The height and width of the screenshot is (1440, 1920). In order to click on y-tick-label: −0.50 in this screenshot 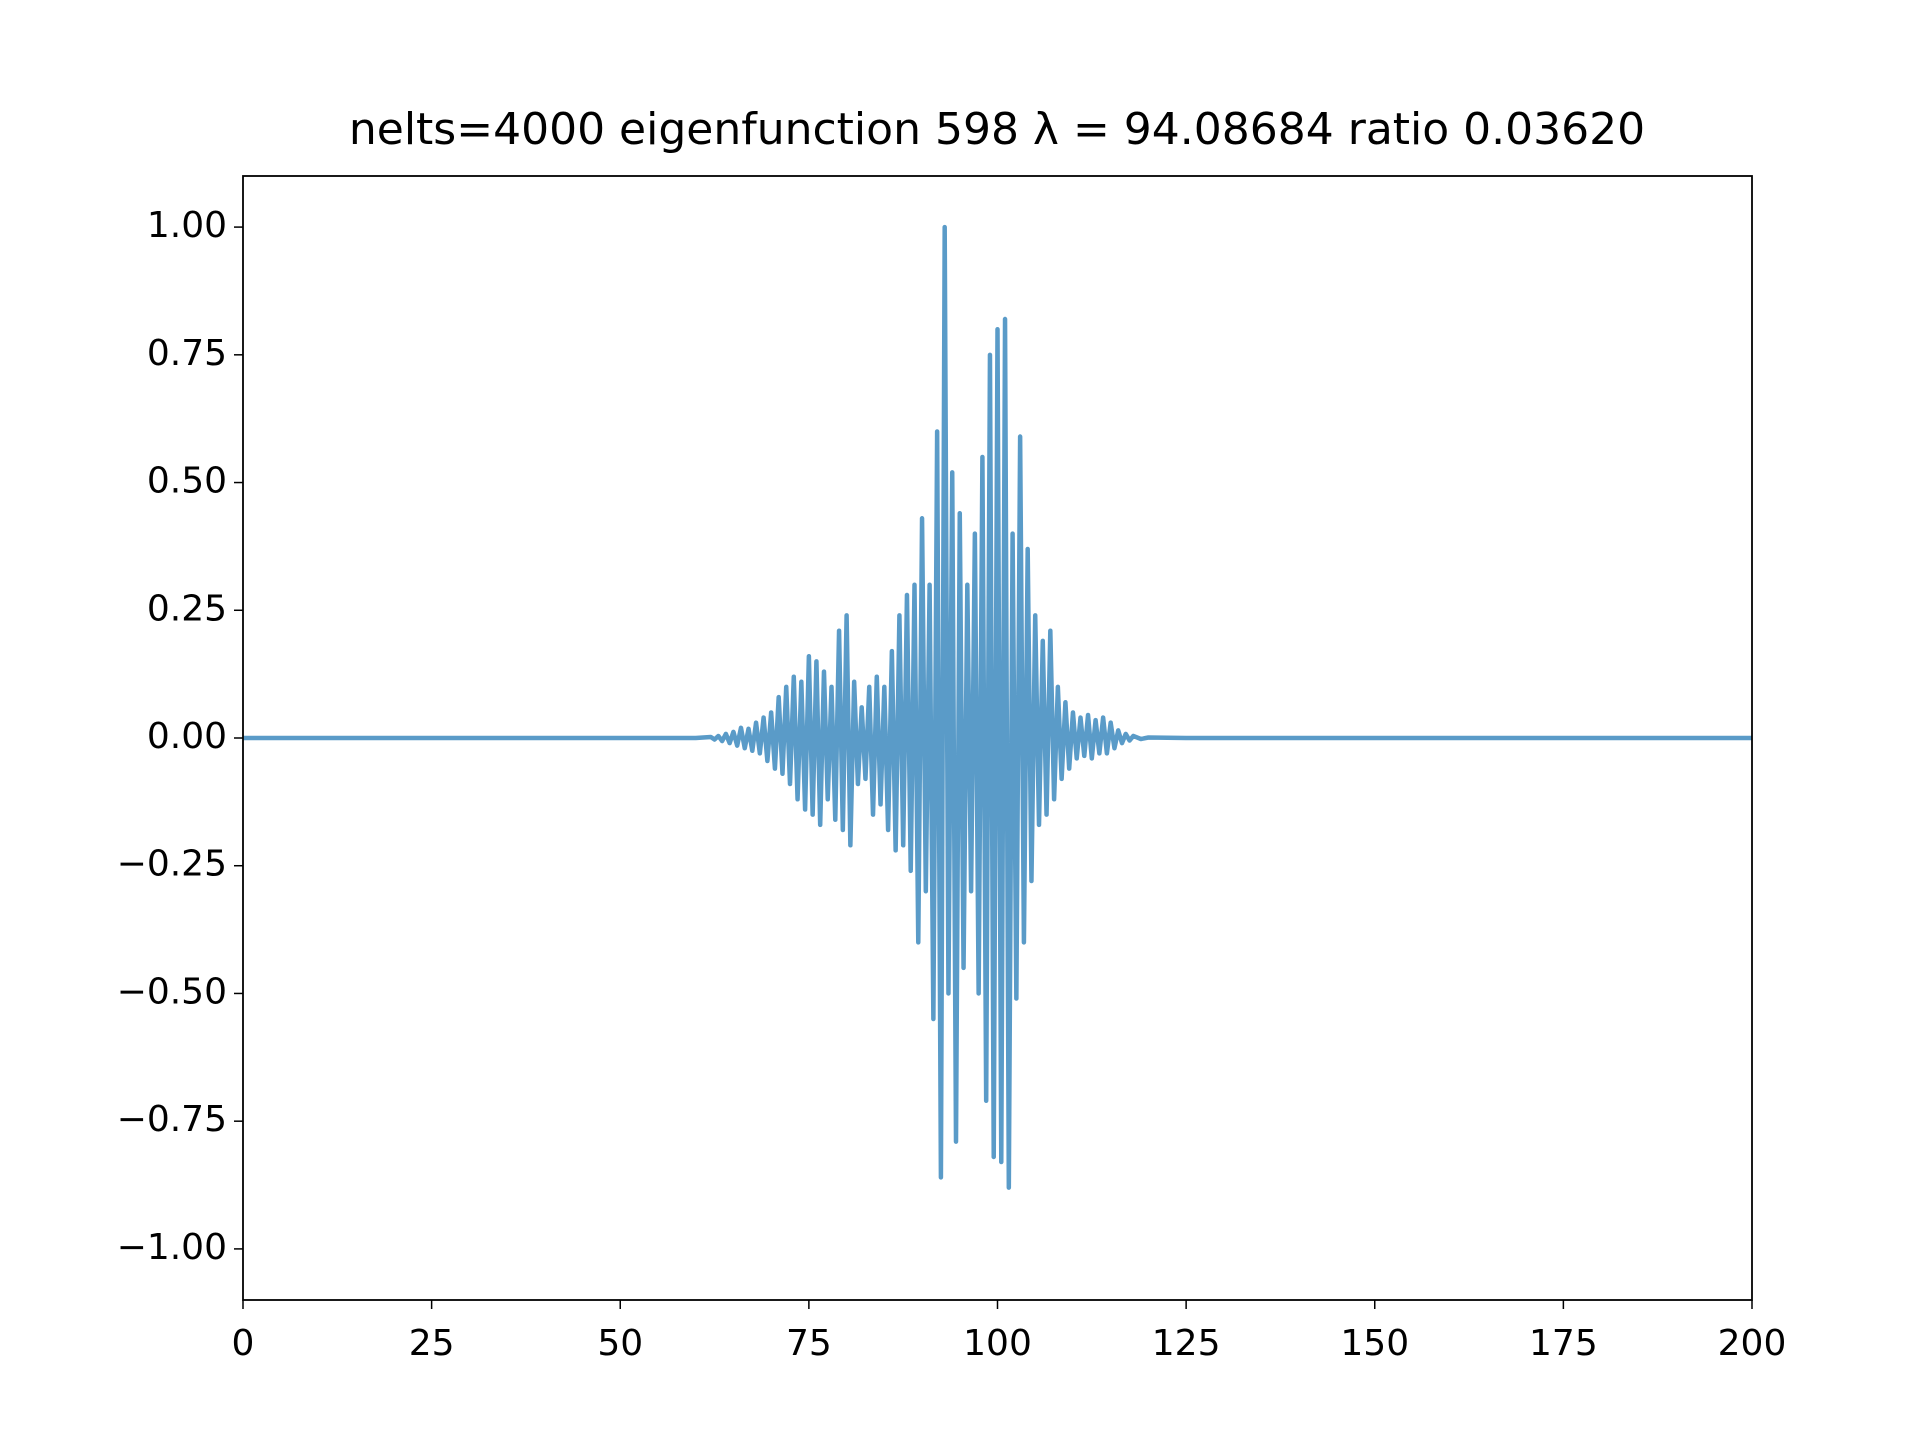, I will do `click(172, 991)`.